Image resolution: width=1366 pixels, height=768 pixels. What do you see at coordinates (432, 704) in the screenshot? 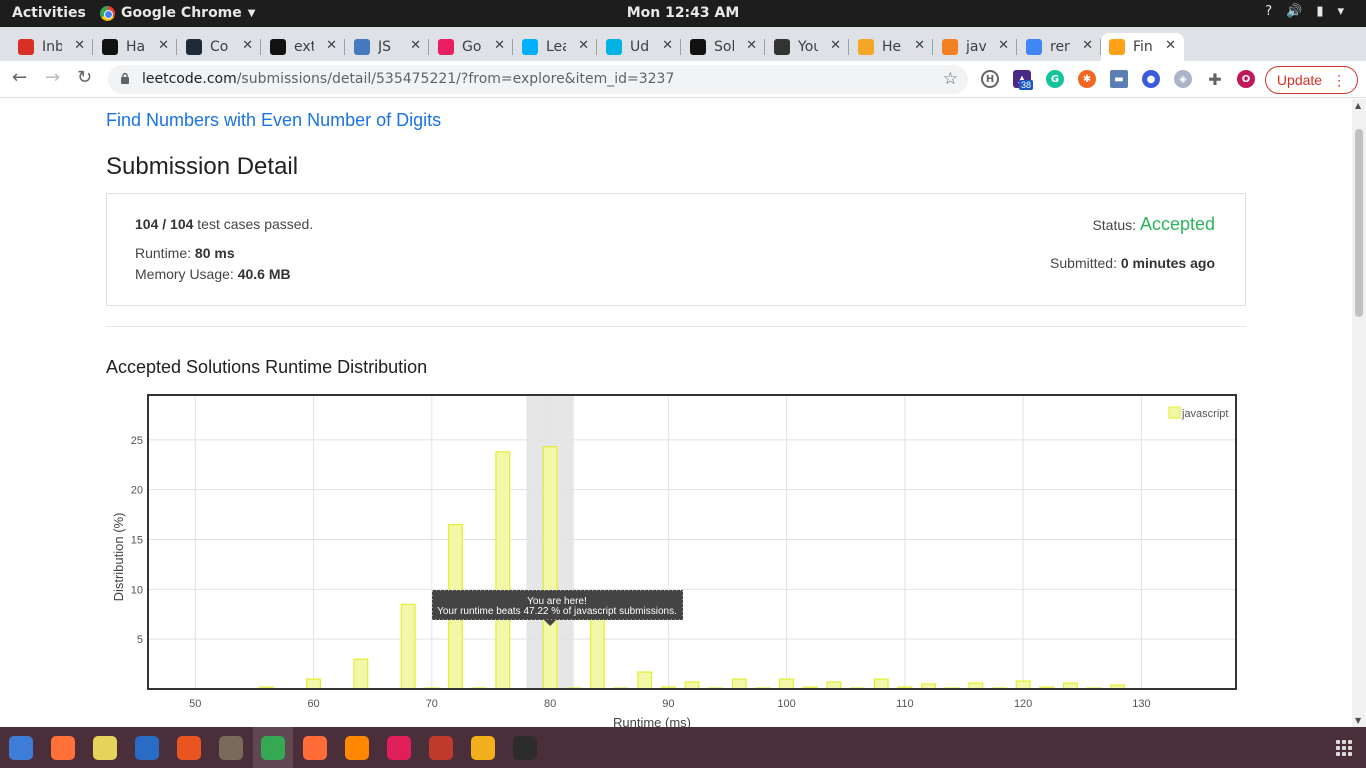
I see `x-tick-label: 70` at bounding box center [432, 704].